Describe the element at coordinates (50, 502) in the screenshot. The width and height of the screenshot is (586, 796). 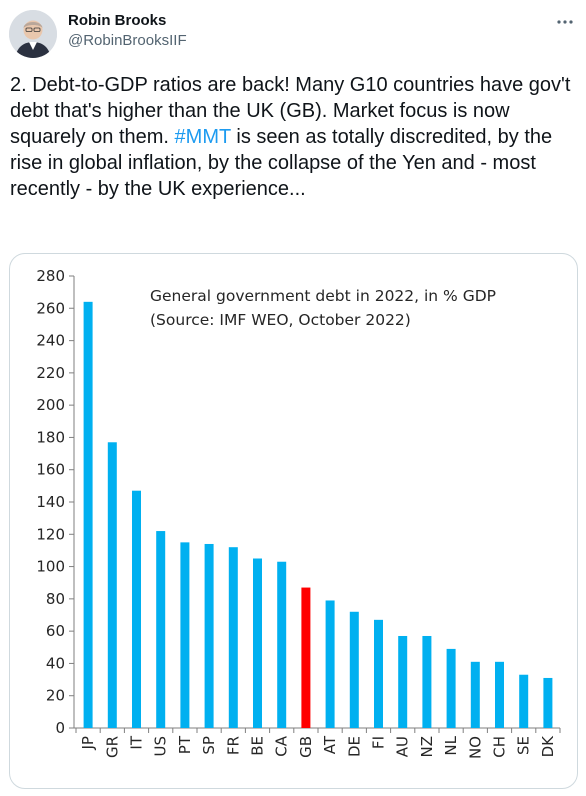
I see `y-tick-label: 140` at that location.